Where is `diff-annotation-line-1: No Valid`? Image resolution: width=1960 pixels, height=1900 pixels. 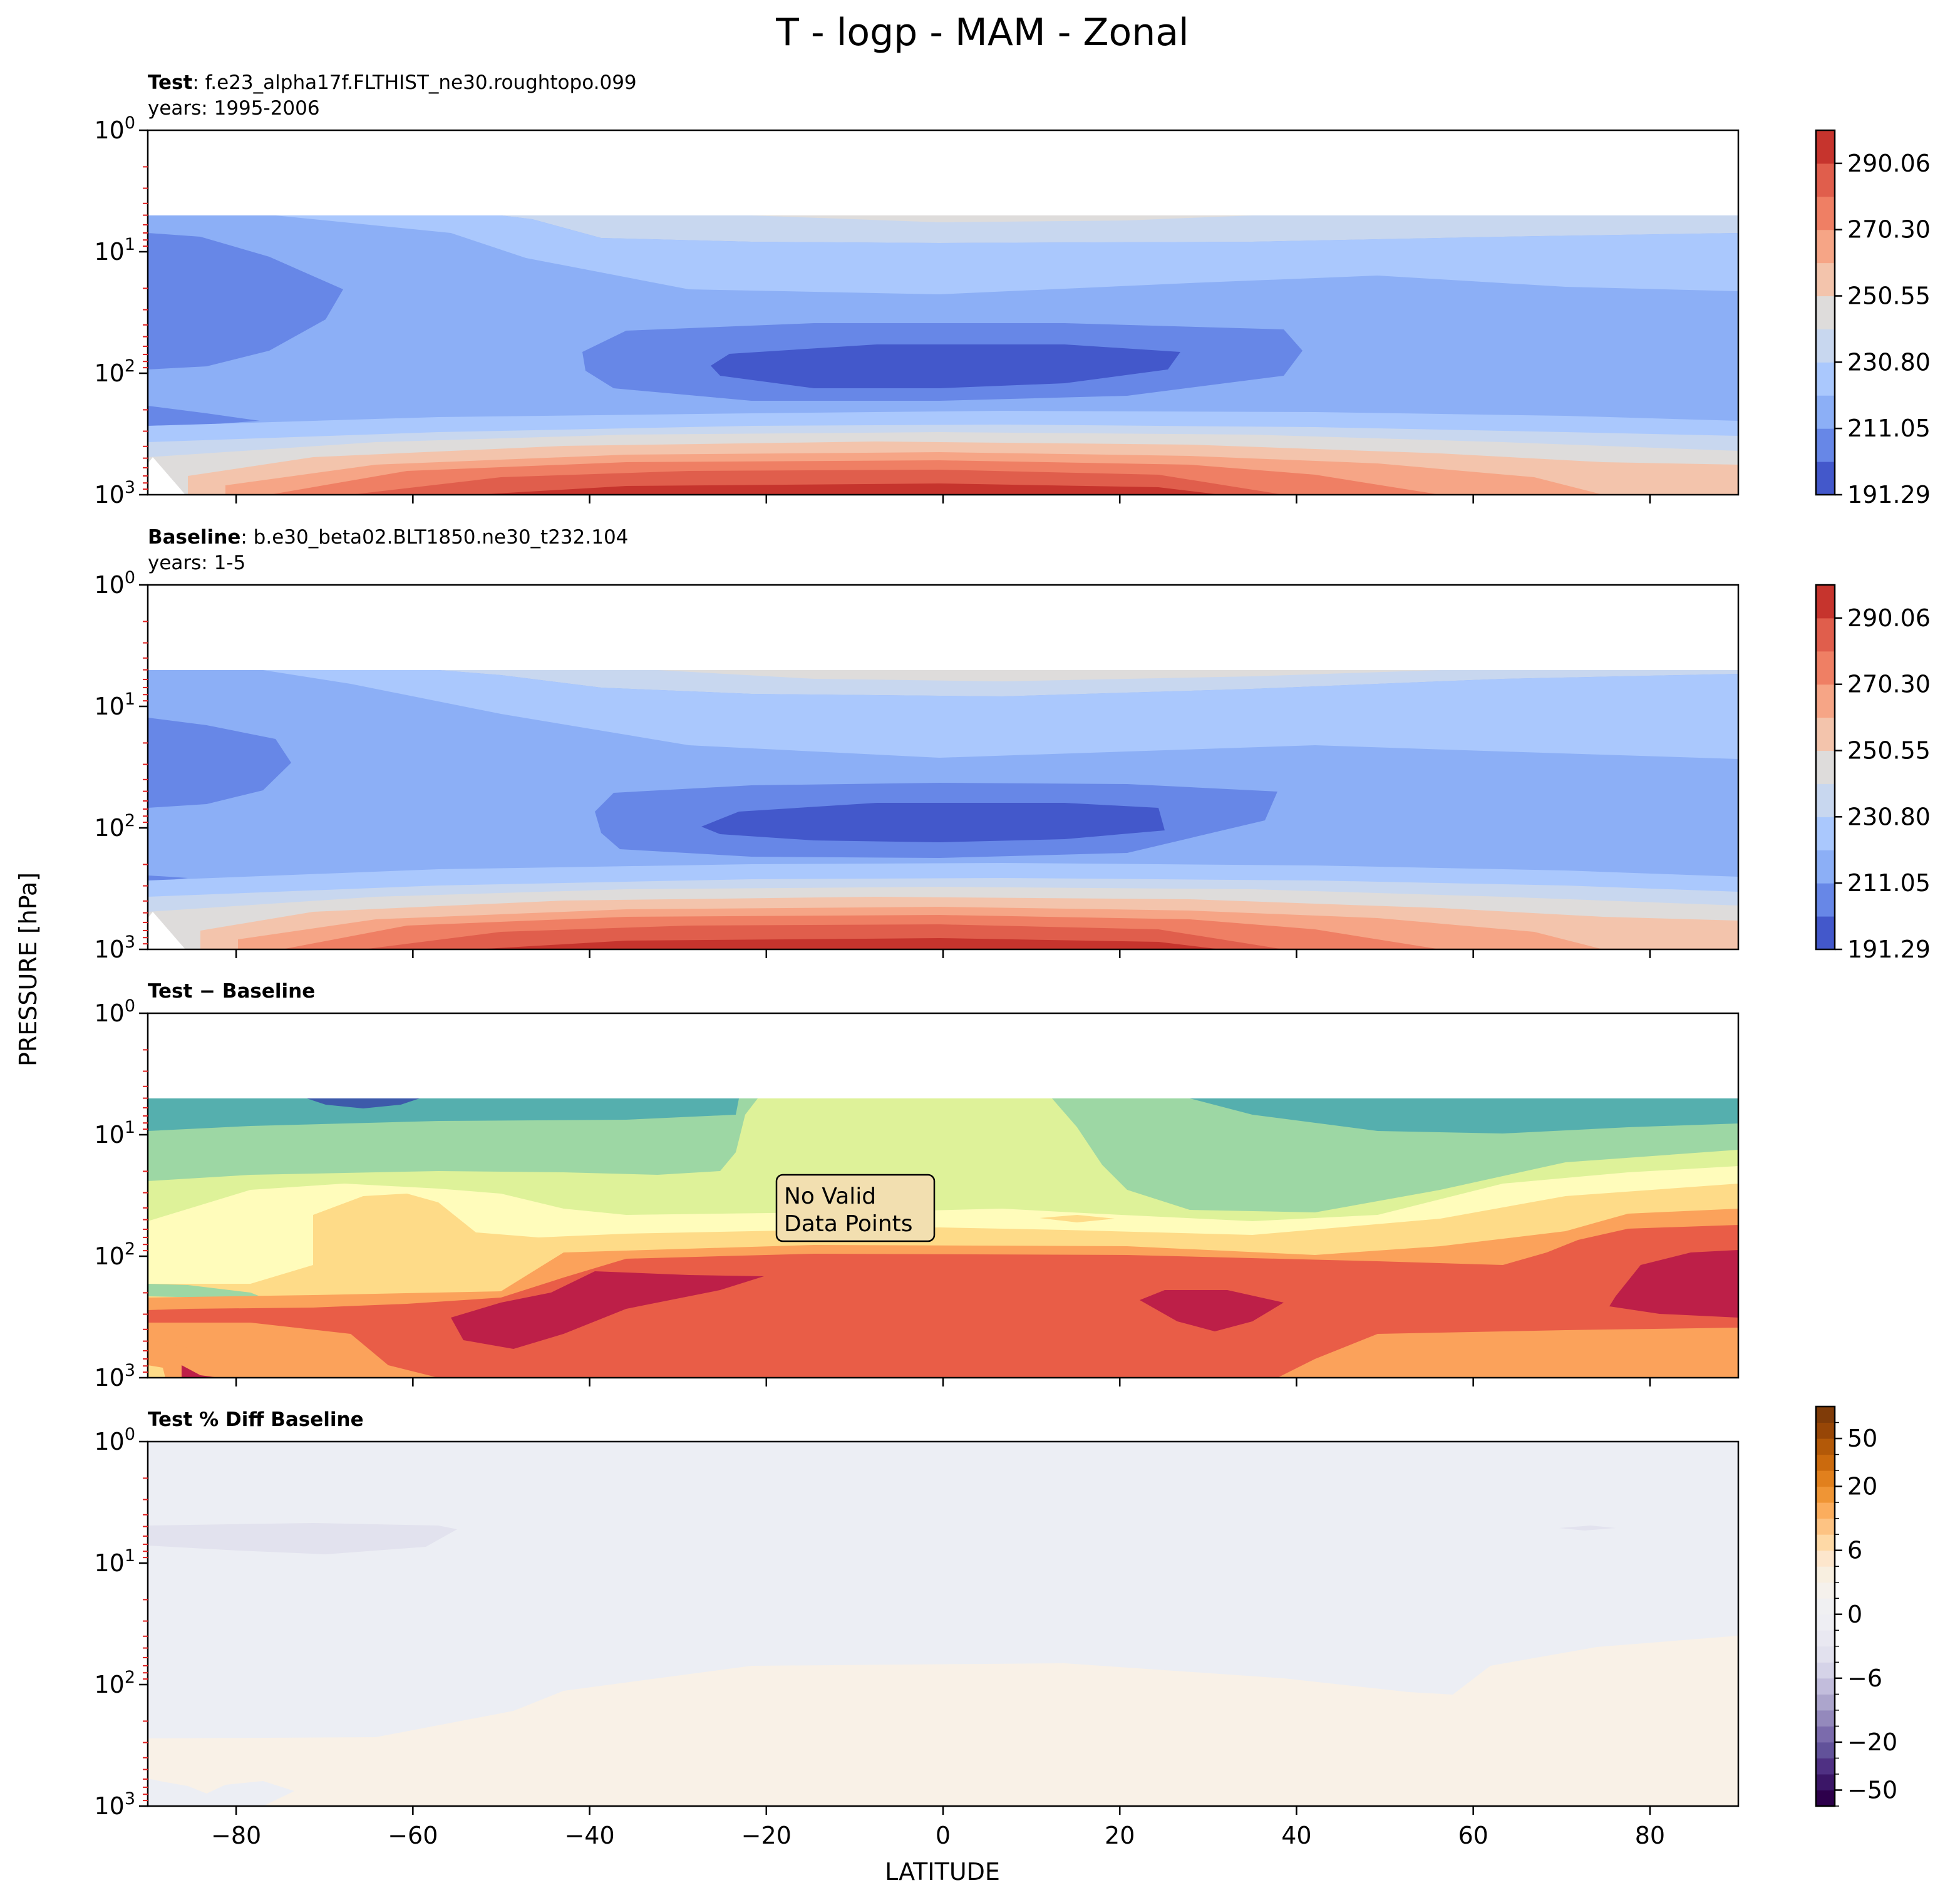 diff-annotation-line-1: No Valid is located at coordinates (830, 1196).